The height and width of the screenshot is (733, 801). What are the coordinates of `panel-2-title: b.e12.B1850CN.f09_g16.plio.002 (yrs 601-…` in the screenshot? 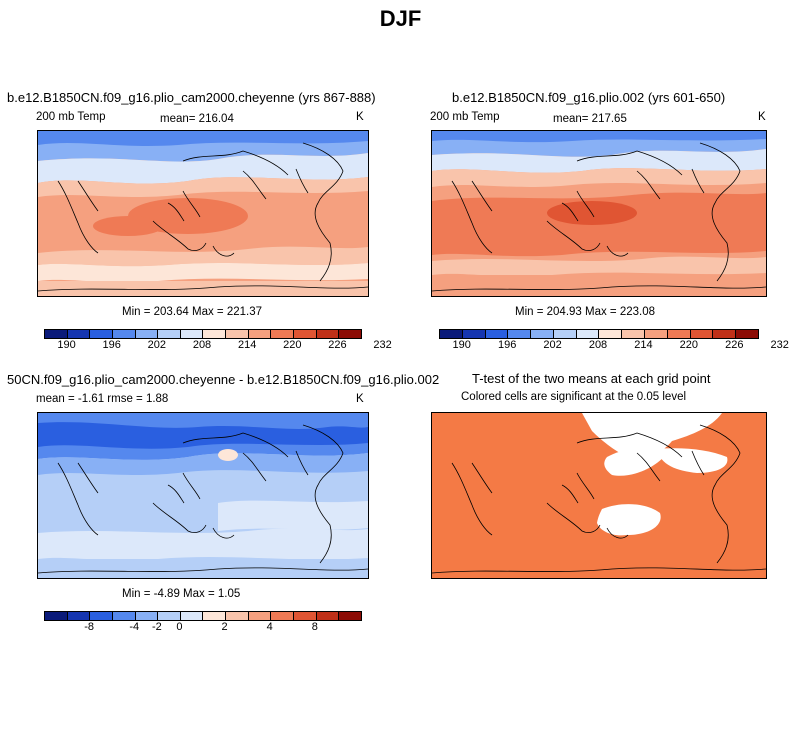 It's located at (589, 97).